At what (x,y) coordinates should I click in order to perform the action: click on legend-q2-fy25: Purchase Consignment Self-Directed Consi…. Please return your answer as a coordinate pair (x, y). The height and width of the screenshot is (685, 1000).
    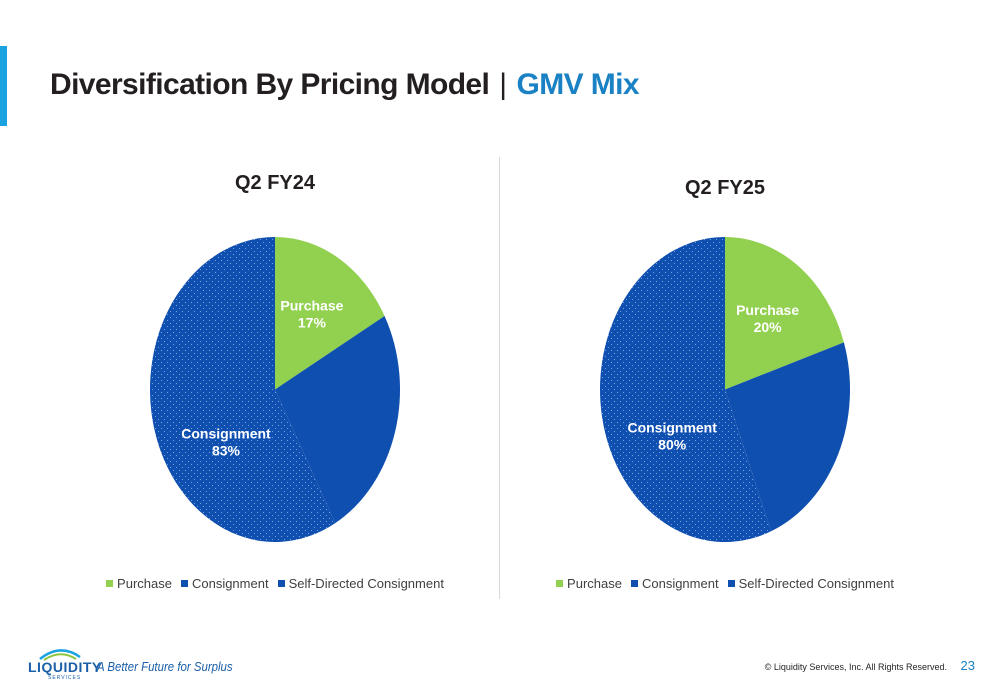
    Looking at the image, I should click on (725, 583).